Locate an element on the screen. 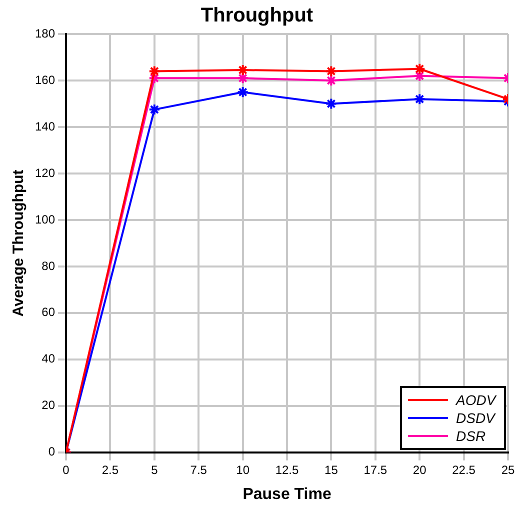 Image resolution: width=522 pixels, height=508 pixels. y-tick-label: 0 is located at coordinates (52, 451).